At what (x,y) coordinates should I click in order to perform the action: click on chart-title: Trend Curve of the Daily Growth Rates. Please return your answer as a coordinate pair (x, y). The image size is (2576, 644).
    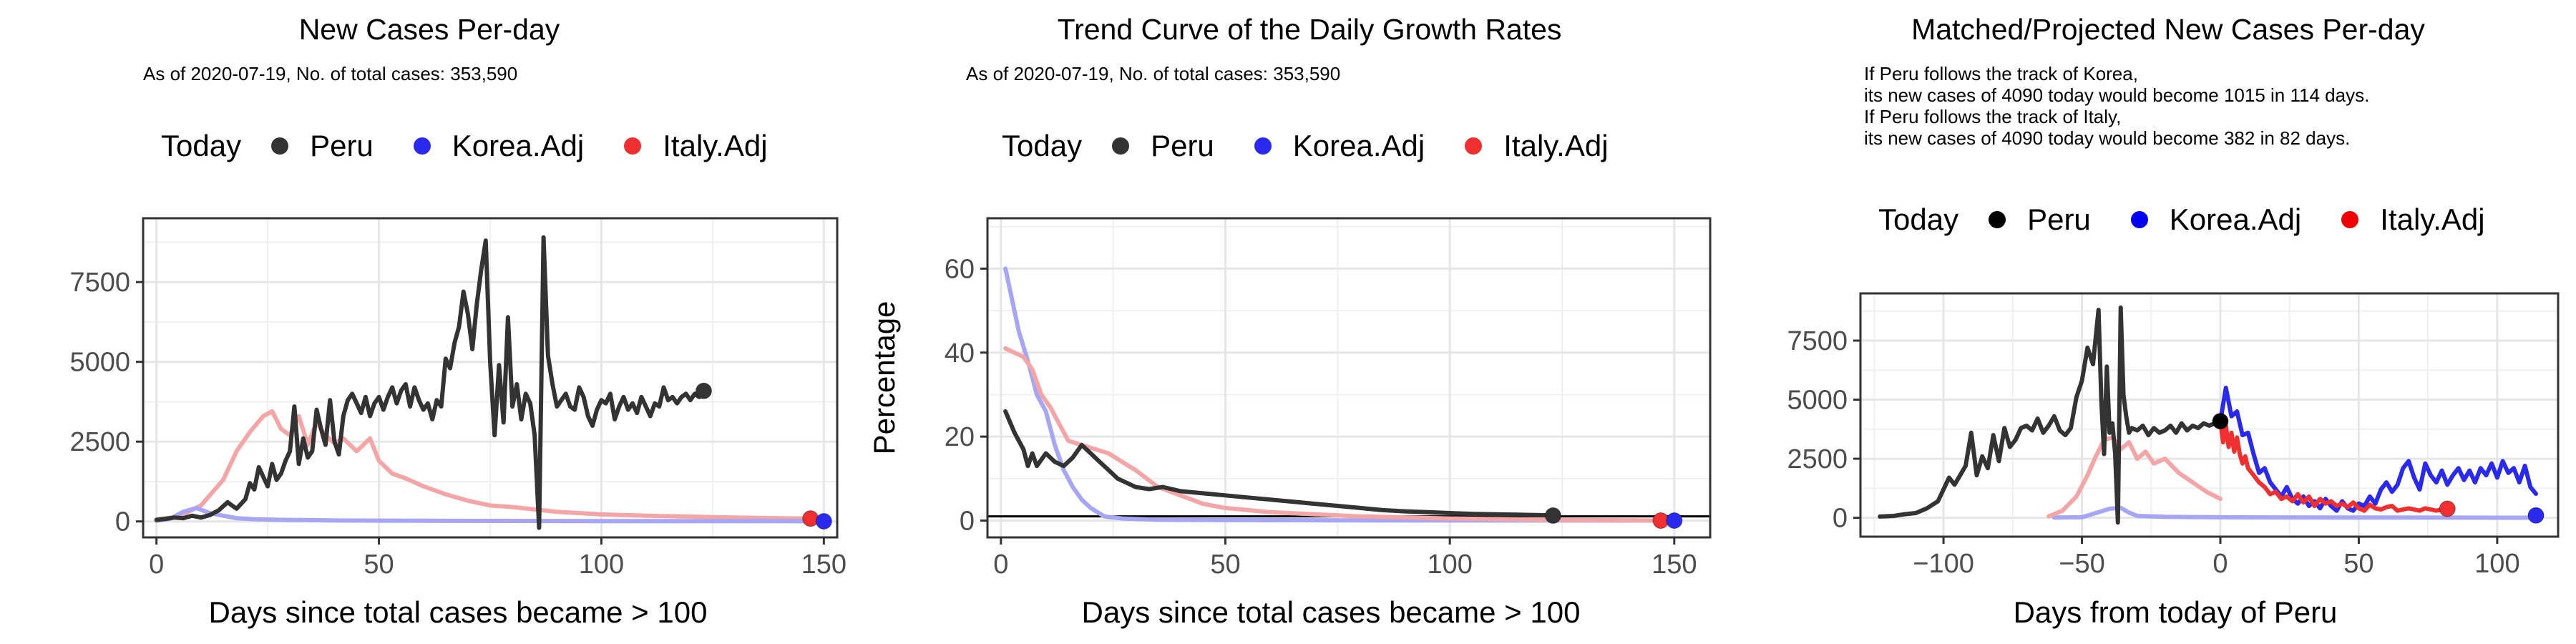
    Looking at the image, I should click on (1309, 29).